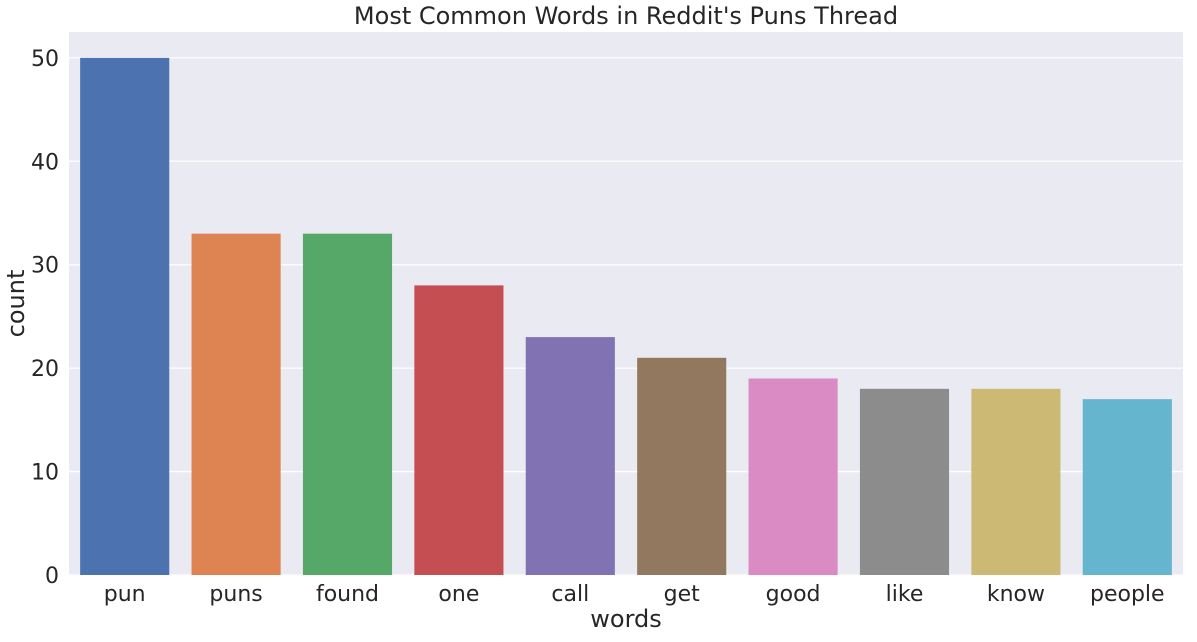 The height and width of the screenshot is (642, 1197). What do you see at coordinates (570, 456) in the screenshot?
I see `bar-call` at bounding box center [570, 456].